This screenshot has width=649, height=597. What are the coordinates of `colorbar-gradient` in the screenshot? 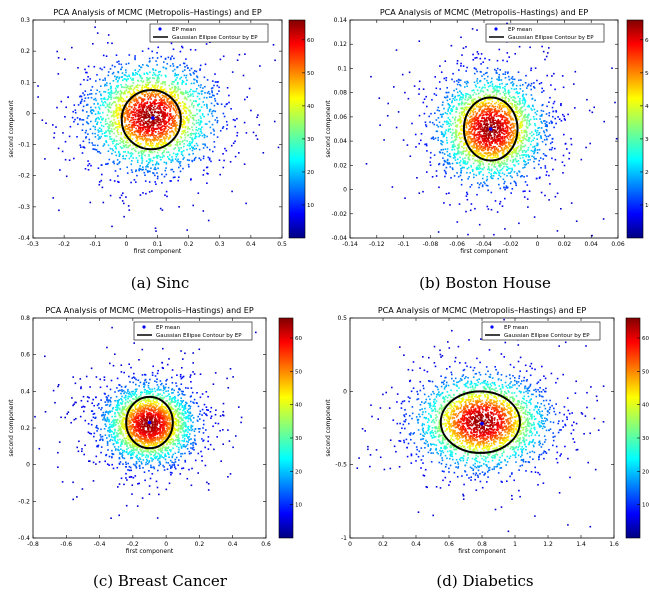 It's located at (297, 129).